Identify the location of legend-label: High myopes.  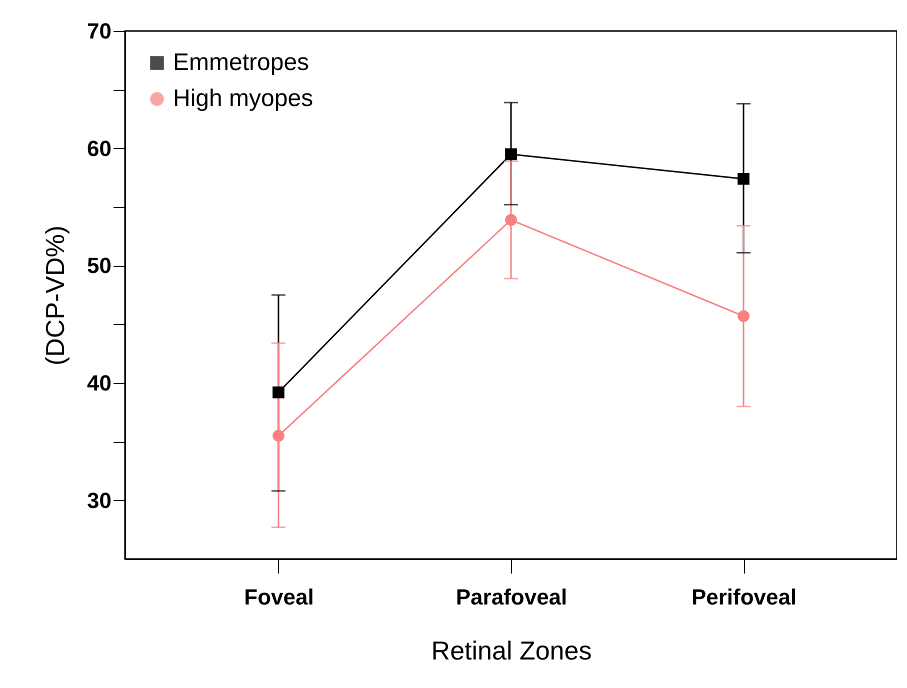
(243, 98).